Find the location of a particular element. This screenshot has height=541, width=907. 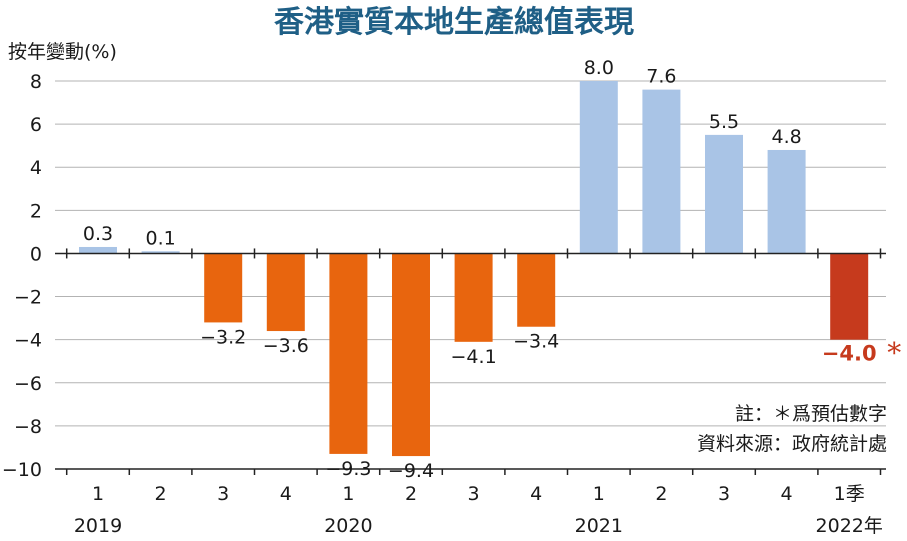

notes: 註：＊爲預估數字 資料來源：政府統計處 is located at coordinates (792, 429).